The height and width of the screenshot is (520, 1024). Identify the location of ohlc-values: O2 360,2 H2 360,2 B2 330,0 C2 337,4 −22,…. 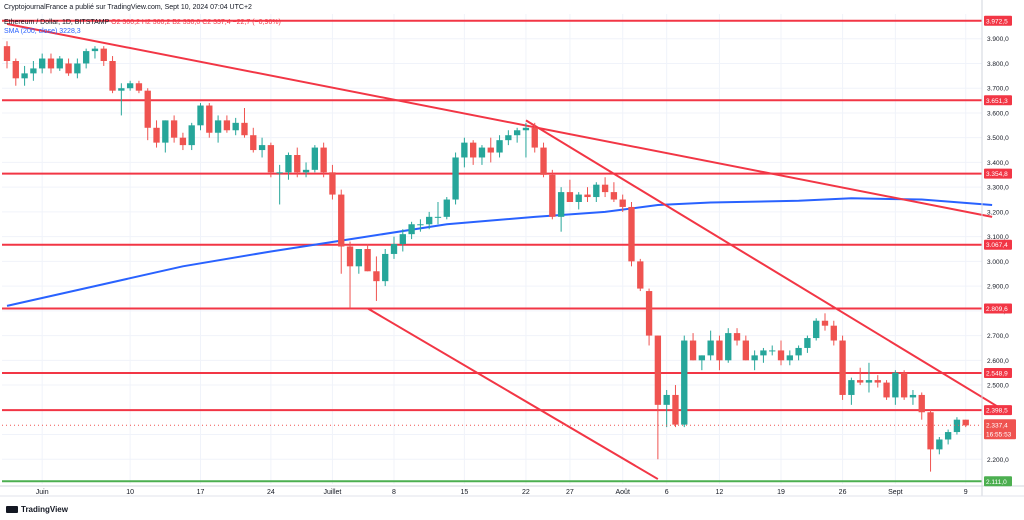
(196, 22).